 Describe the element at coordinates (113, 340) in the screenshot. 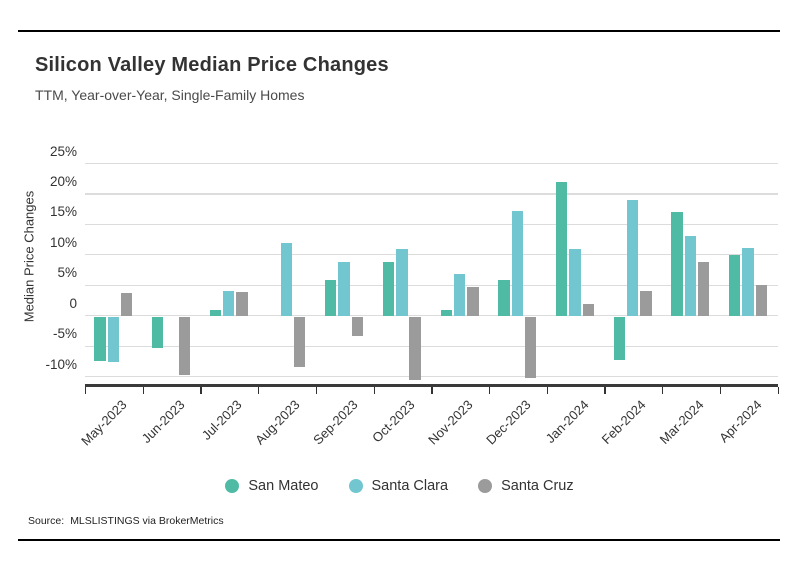

I see `bar-santa-clara-may-2023` at that location.